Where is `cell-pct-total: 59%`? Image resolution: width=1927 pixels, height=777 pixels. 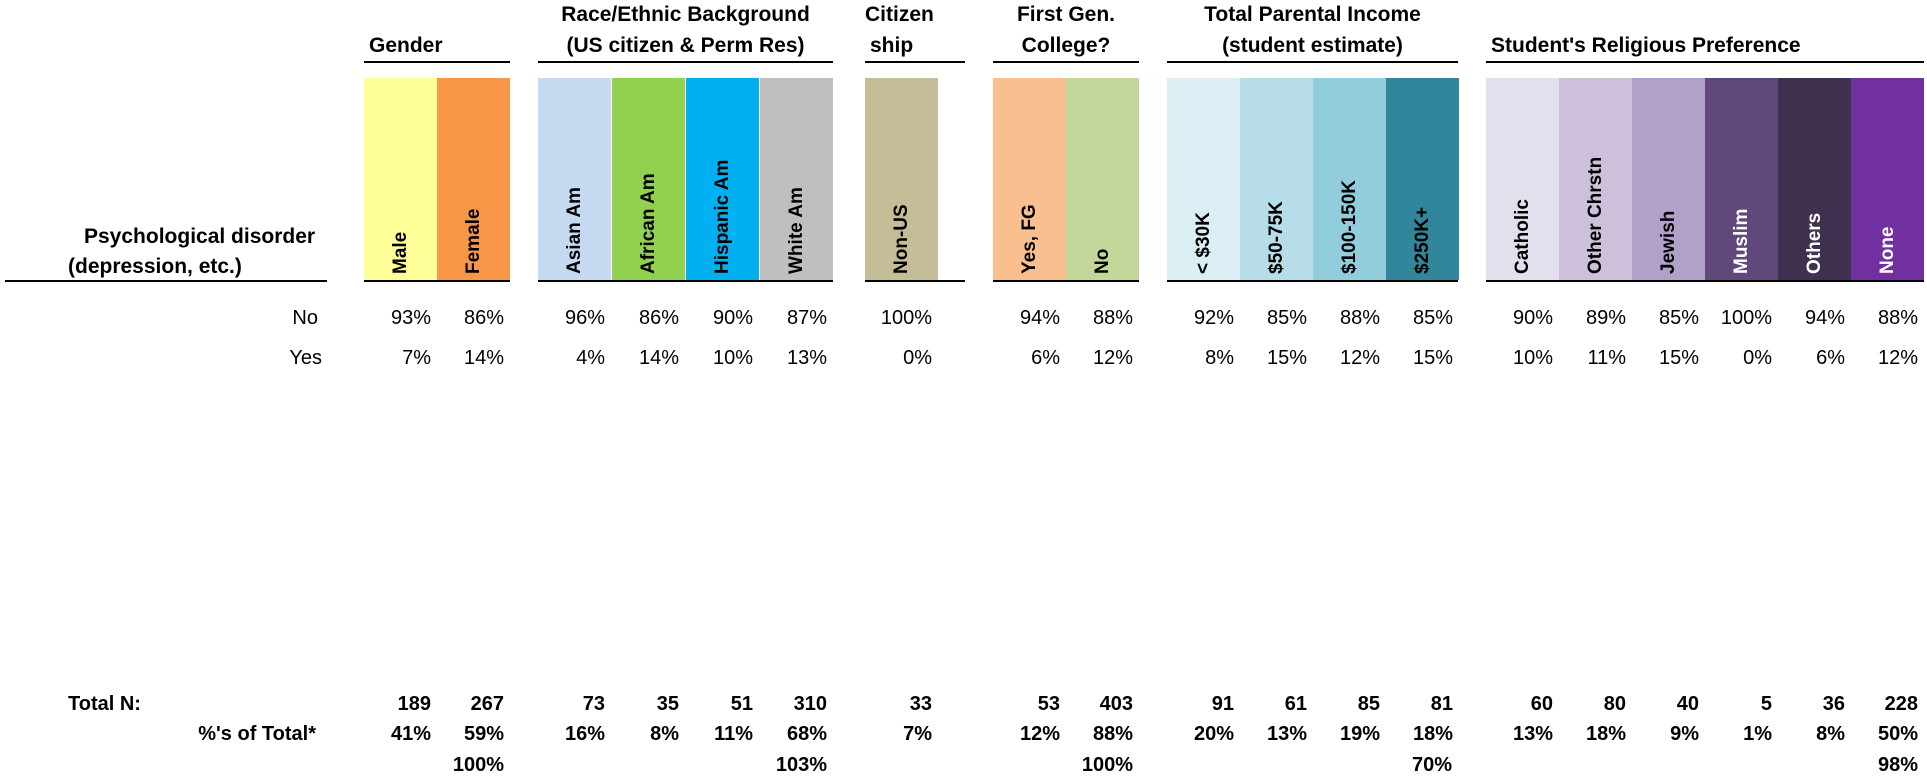 cell-pct-total: 59% is located at coordinates (483, 734).